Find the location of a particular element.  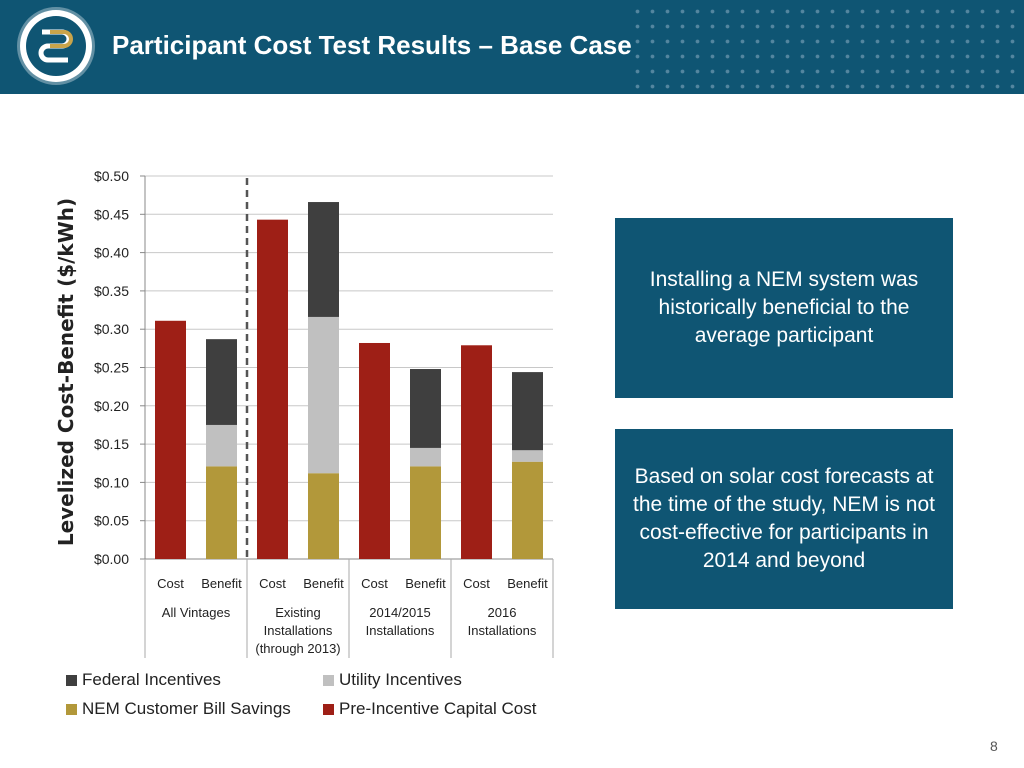

y-tick-label: $0.35 is located at coordinates (111, 291).